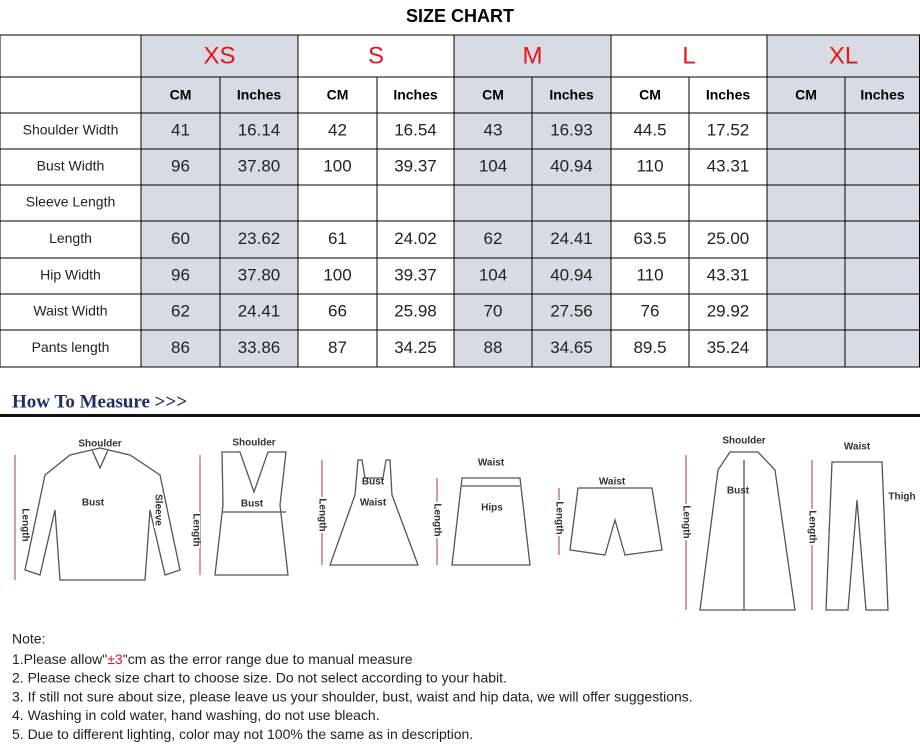 This screenshot has height=755, width=920. Describe the element at coordinates (180, 129) in the screenshot. I see `cell-value: 41` at that location.